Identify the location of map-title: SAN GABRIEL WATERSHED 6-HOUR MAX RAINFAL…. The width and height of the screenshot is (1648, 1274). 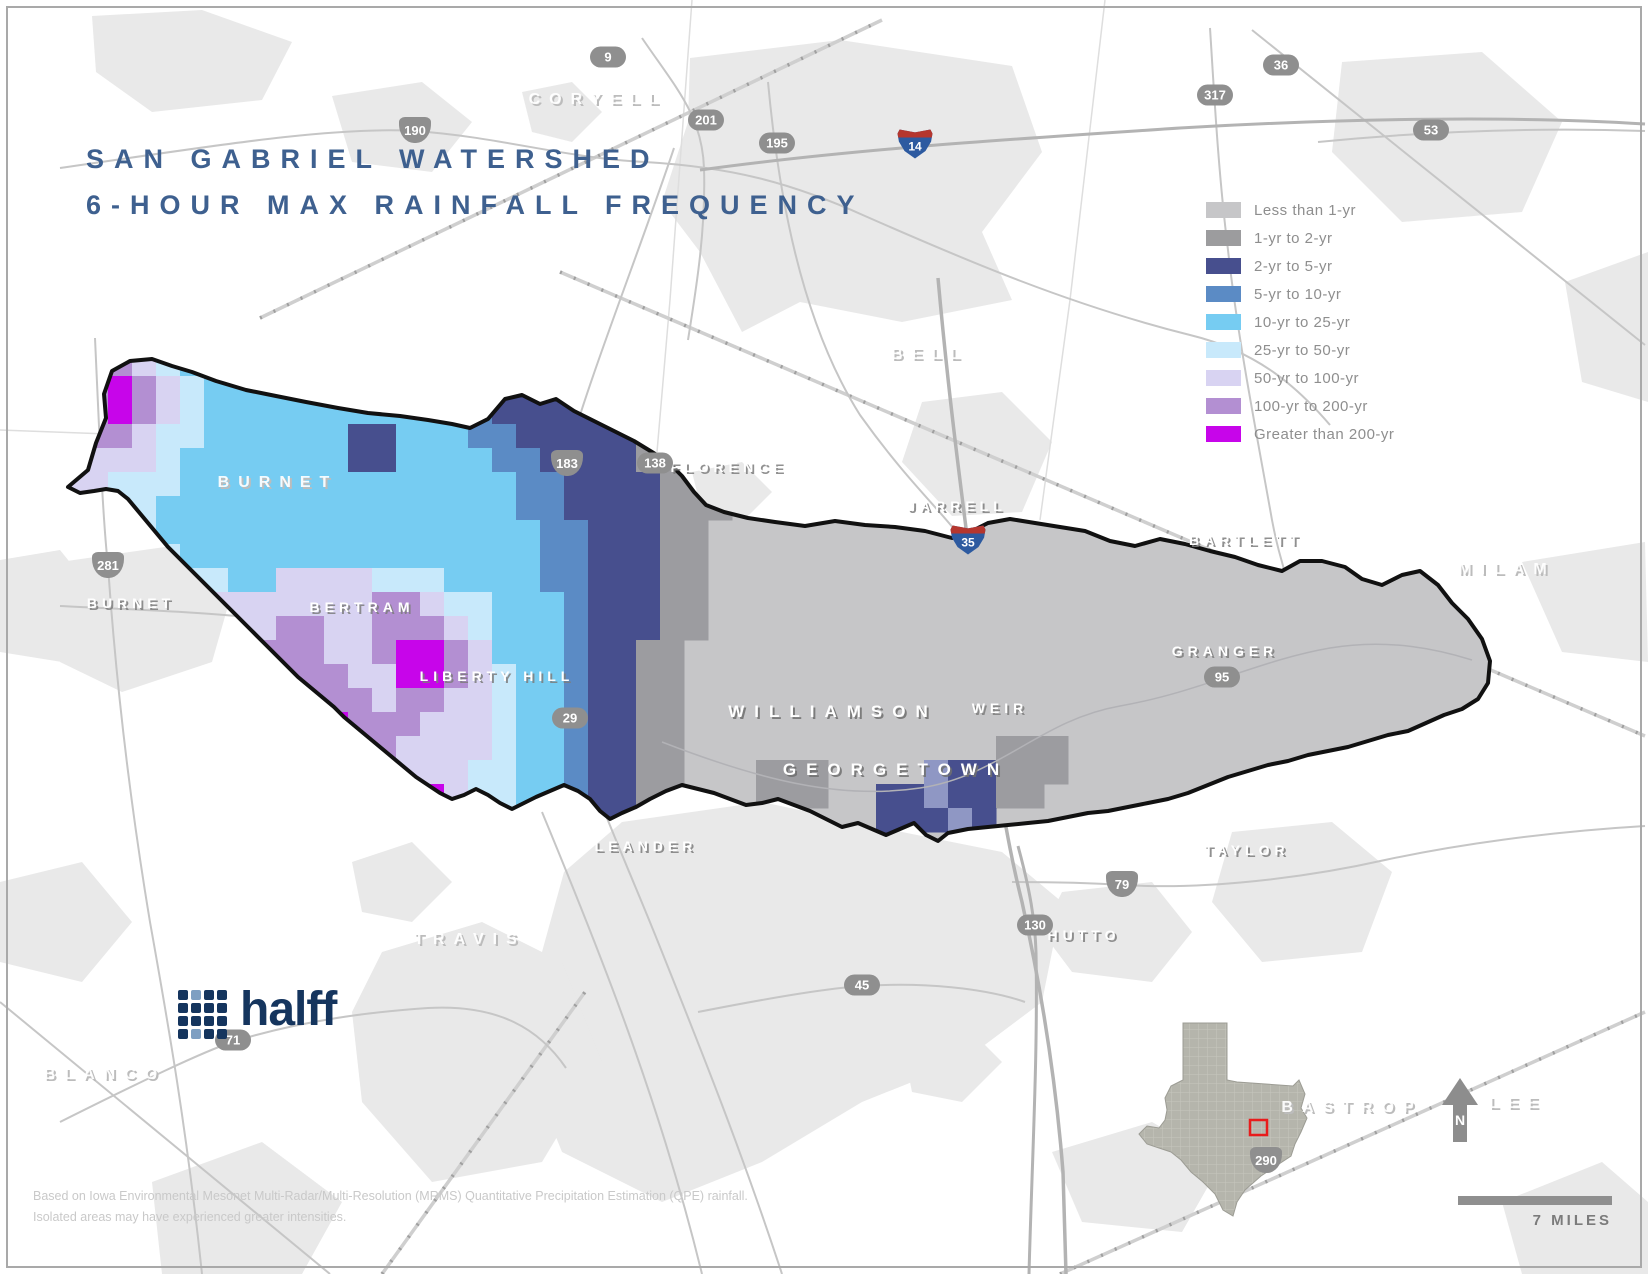
(475, 182).